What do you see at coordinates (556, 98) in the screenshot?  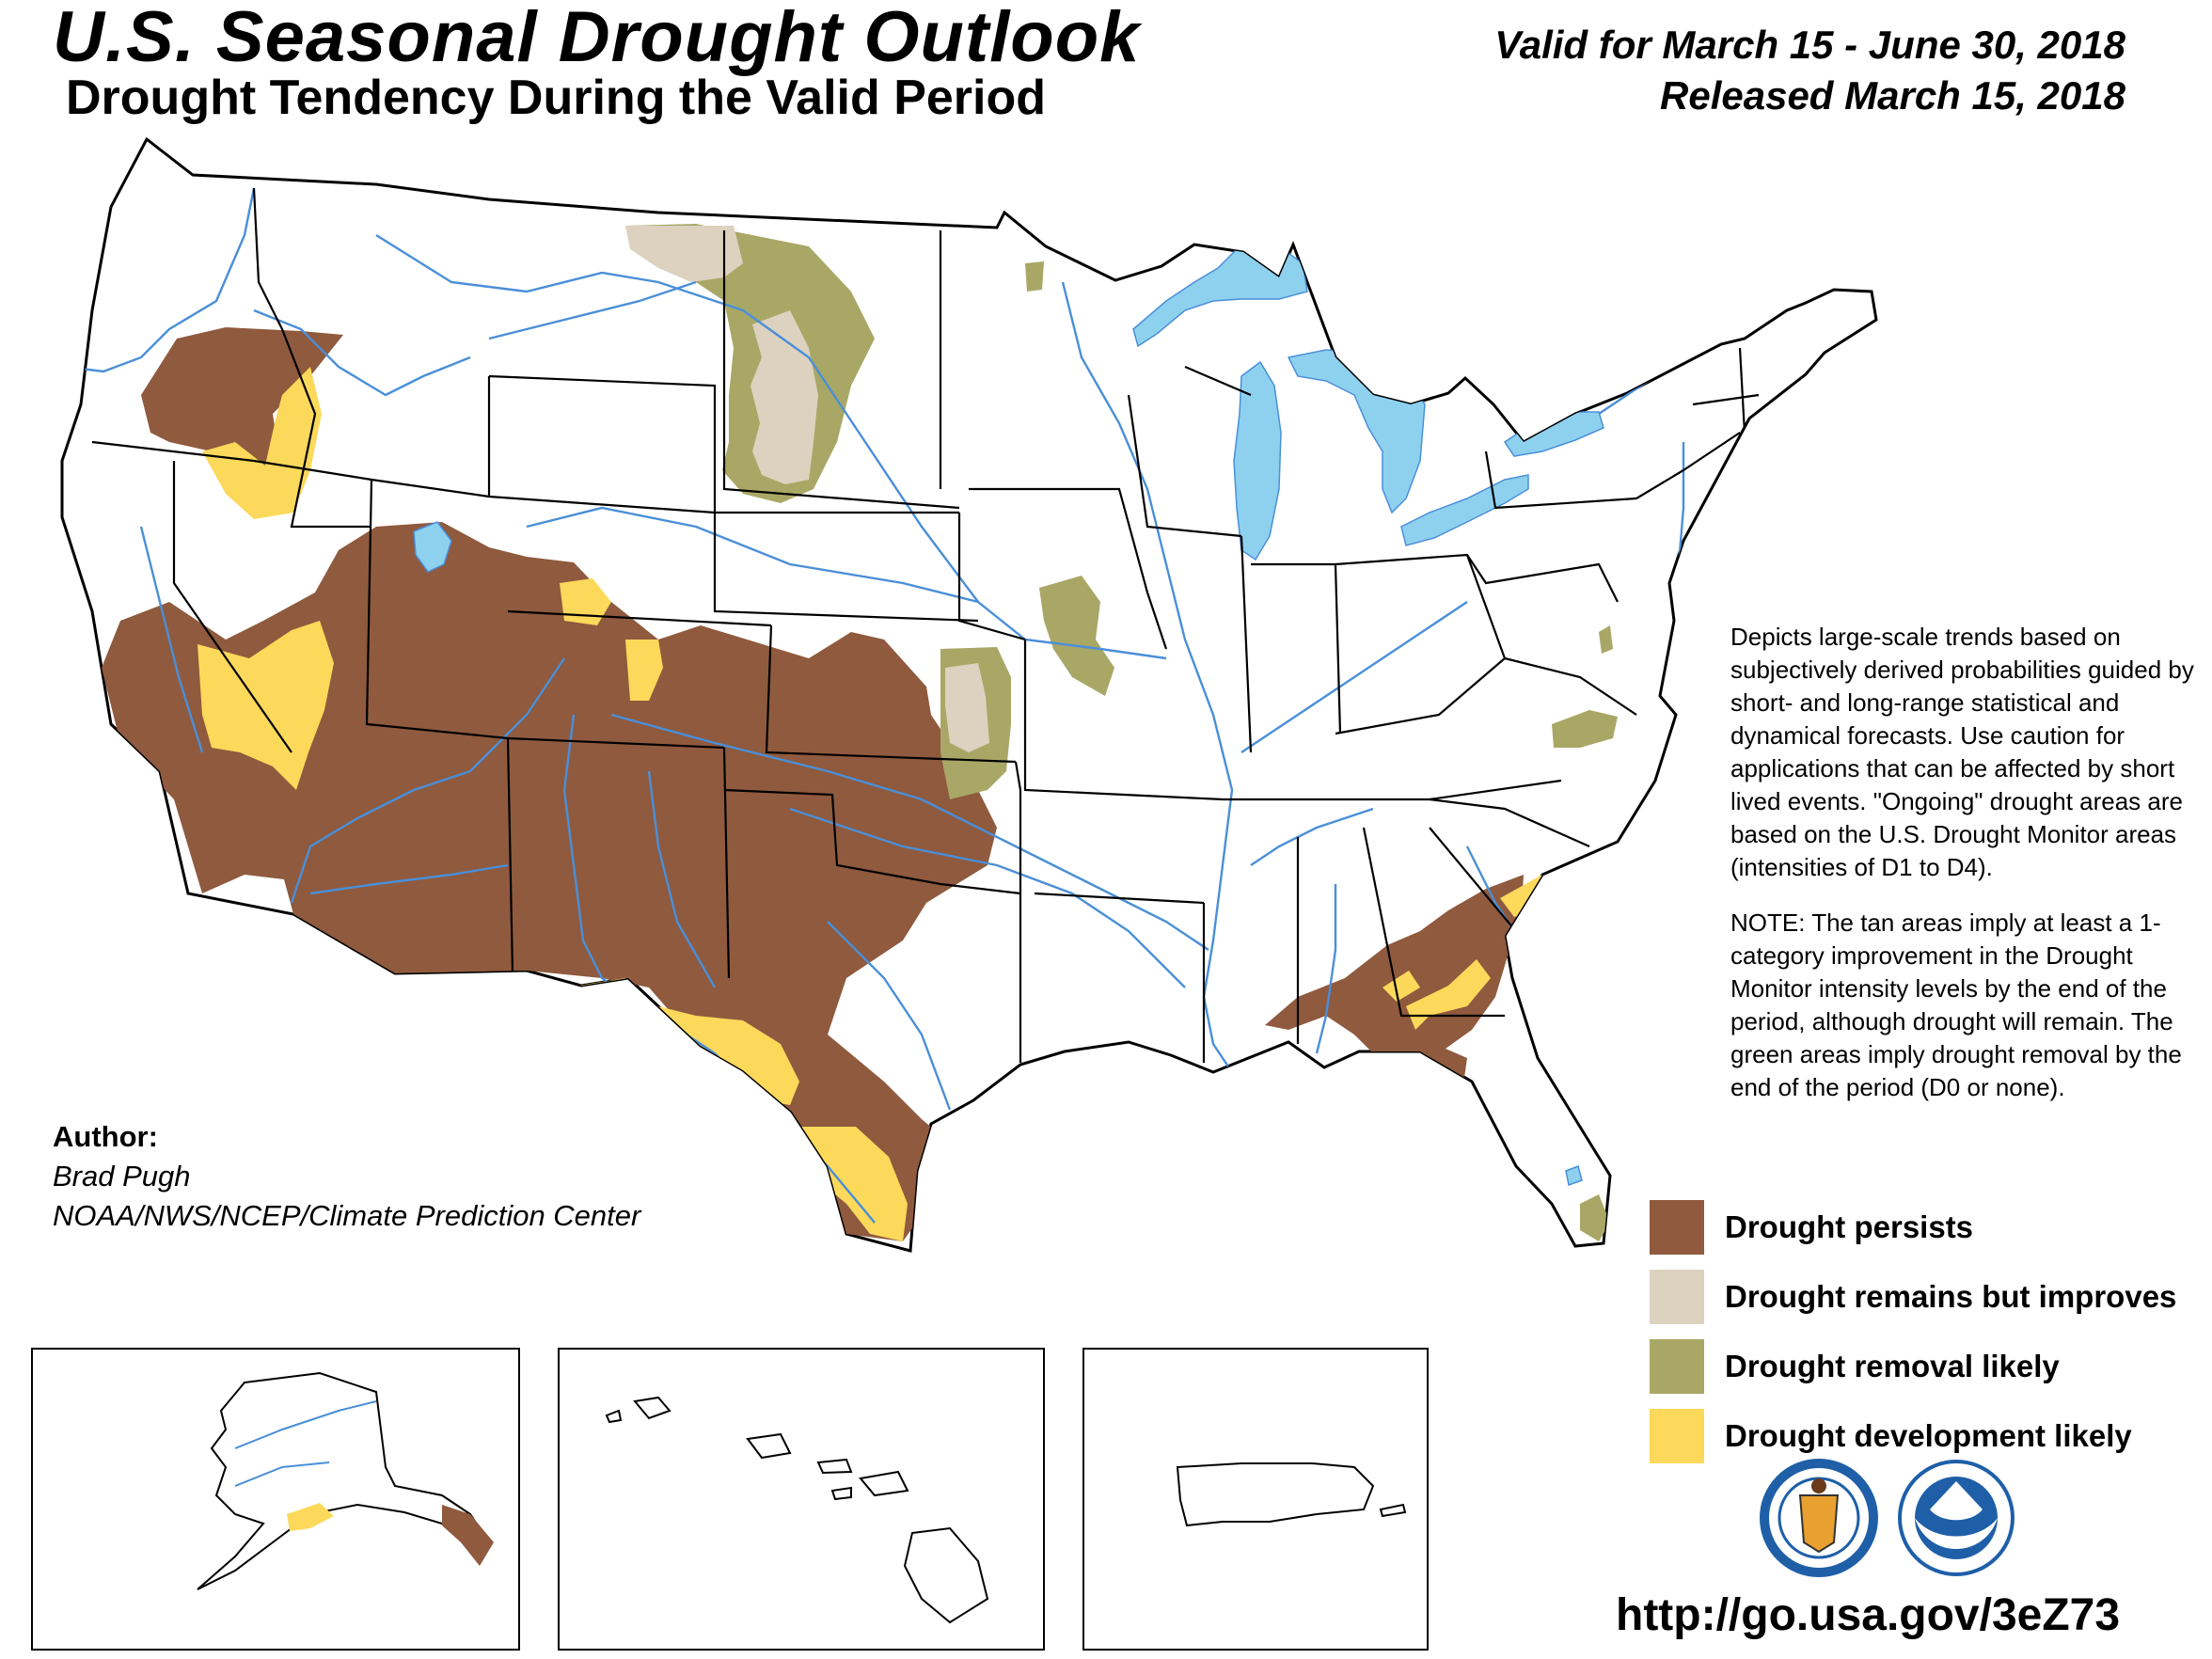 I see `map-subtitle: Drought Tendency During the Valid Period` at bounding box center [556, 98].